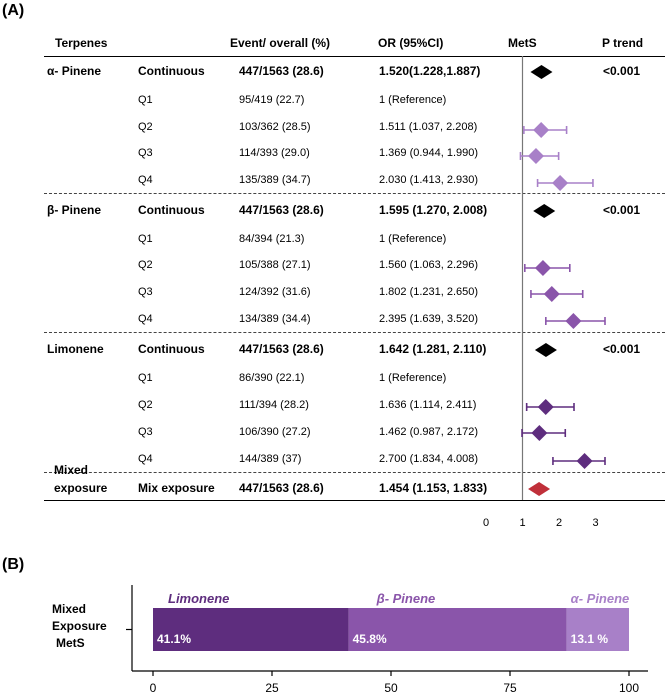  Describe the element at coordinates (433, 349) in the screenshot. I see `row-or: 1.642 (1.281, 2.110)` at that location.